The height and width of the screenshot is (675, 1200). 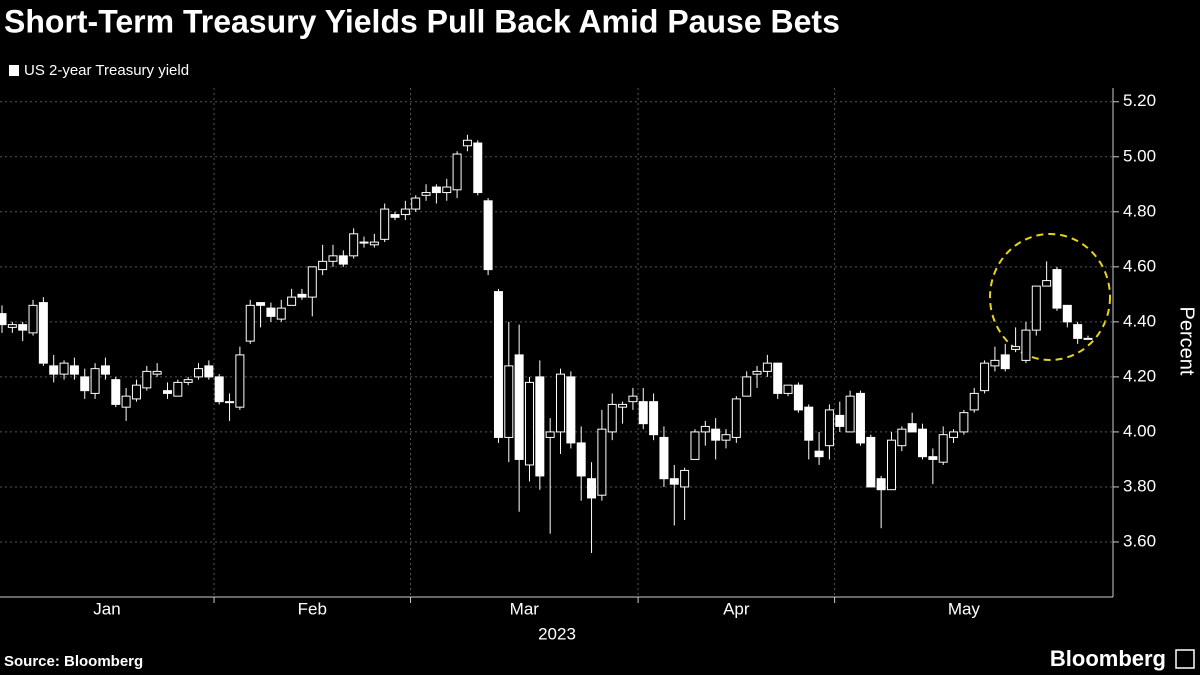 What do you see at coordinates (557, 633) in the screenshot?
I see `x-axis-label: 2023` at bounding box center [557, 633].